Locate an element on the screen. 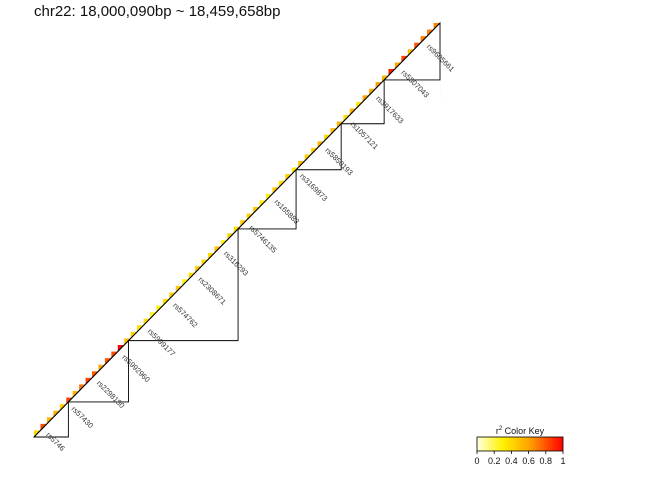  color-key-tick-label: 0.8 is located at coordinates (546, 461).